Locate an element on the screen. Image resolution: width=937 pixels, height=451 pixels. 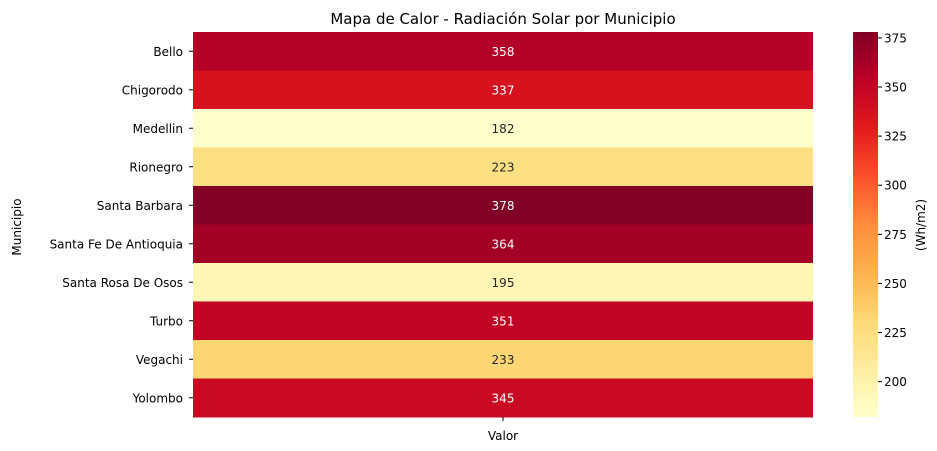
cell-value-label: 337 is located at coordinates (503, 90).